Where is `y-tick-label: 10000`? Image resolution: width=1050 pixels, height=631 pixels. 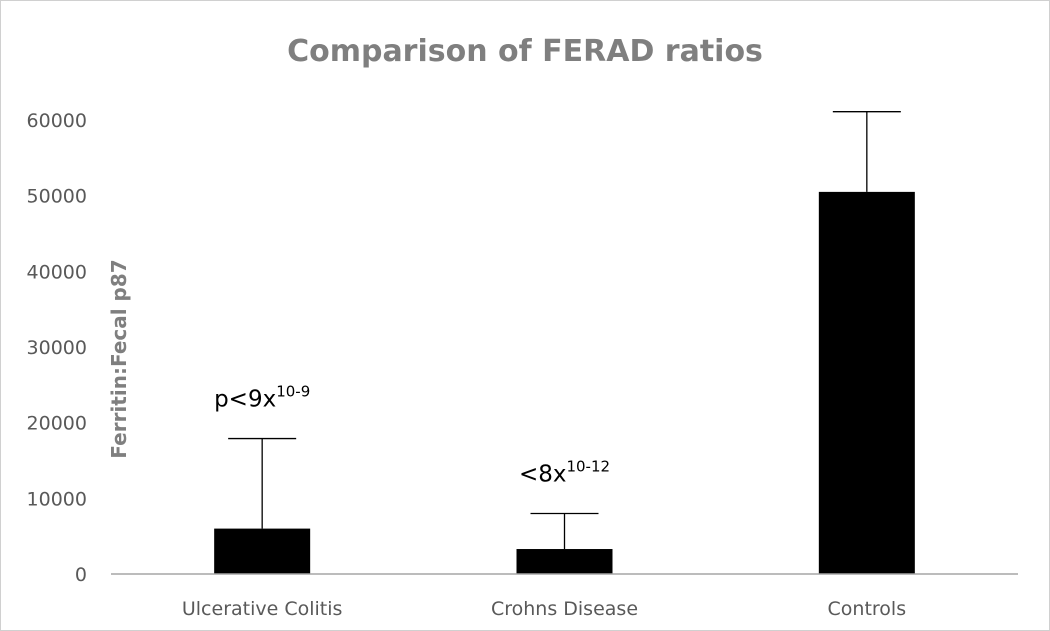
y-tick-label: 10000 is located at coordinates (57, 499).